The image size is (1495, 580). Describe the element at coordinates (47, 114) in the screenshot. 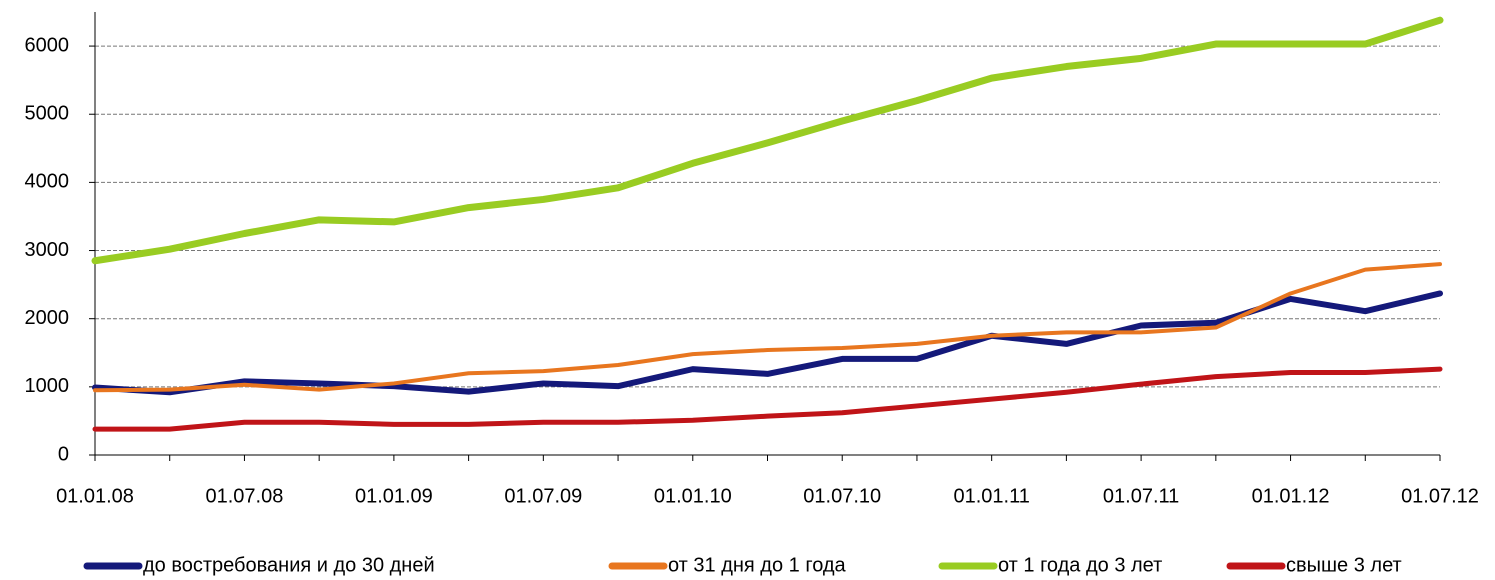

I see `y-tick-label: 5000` at that location.